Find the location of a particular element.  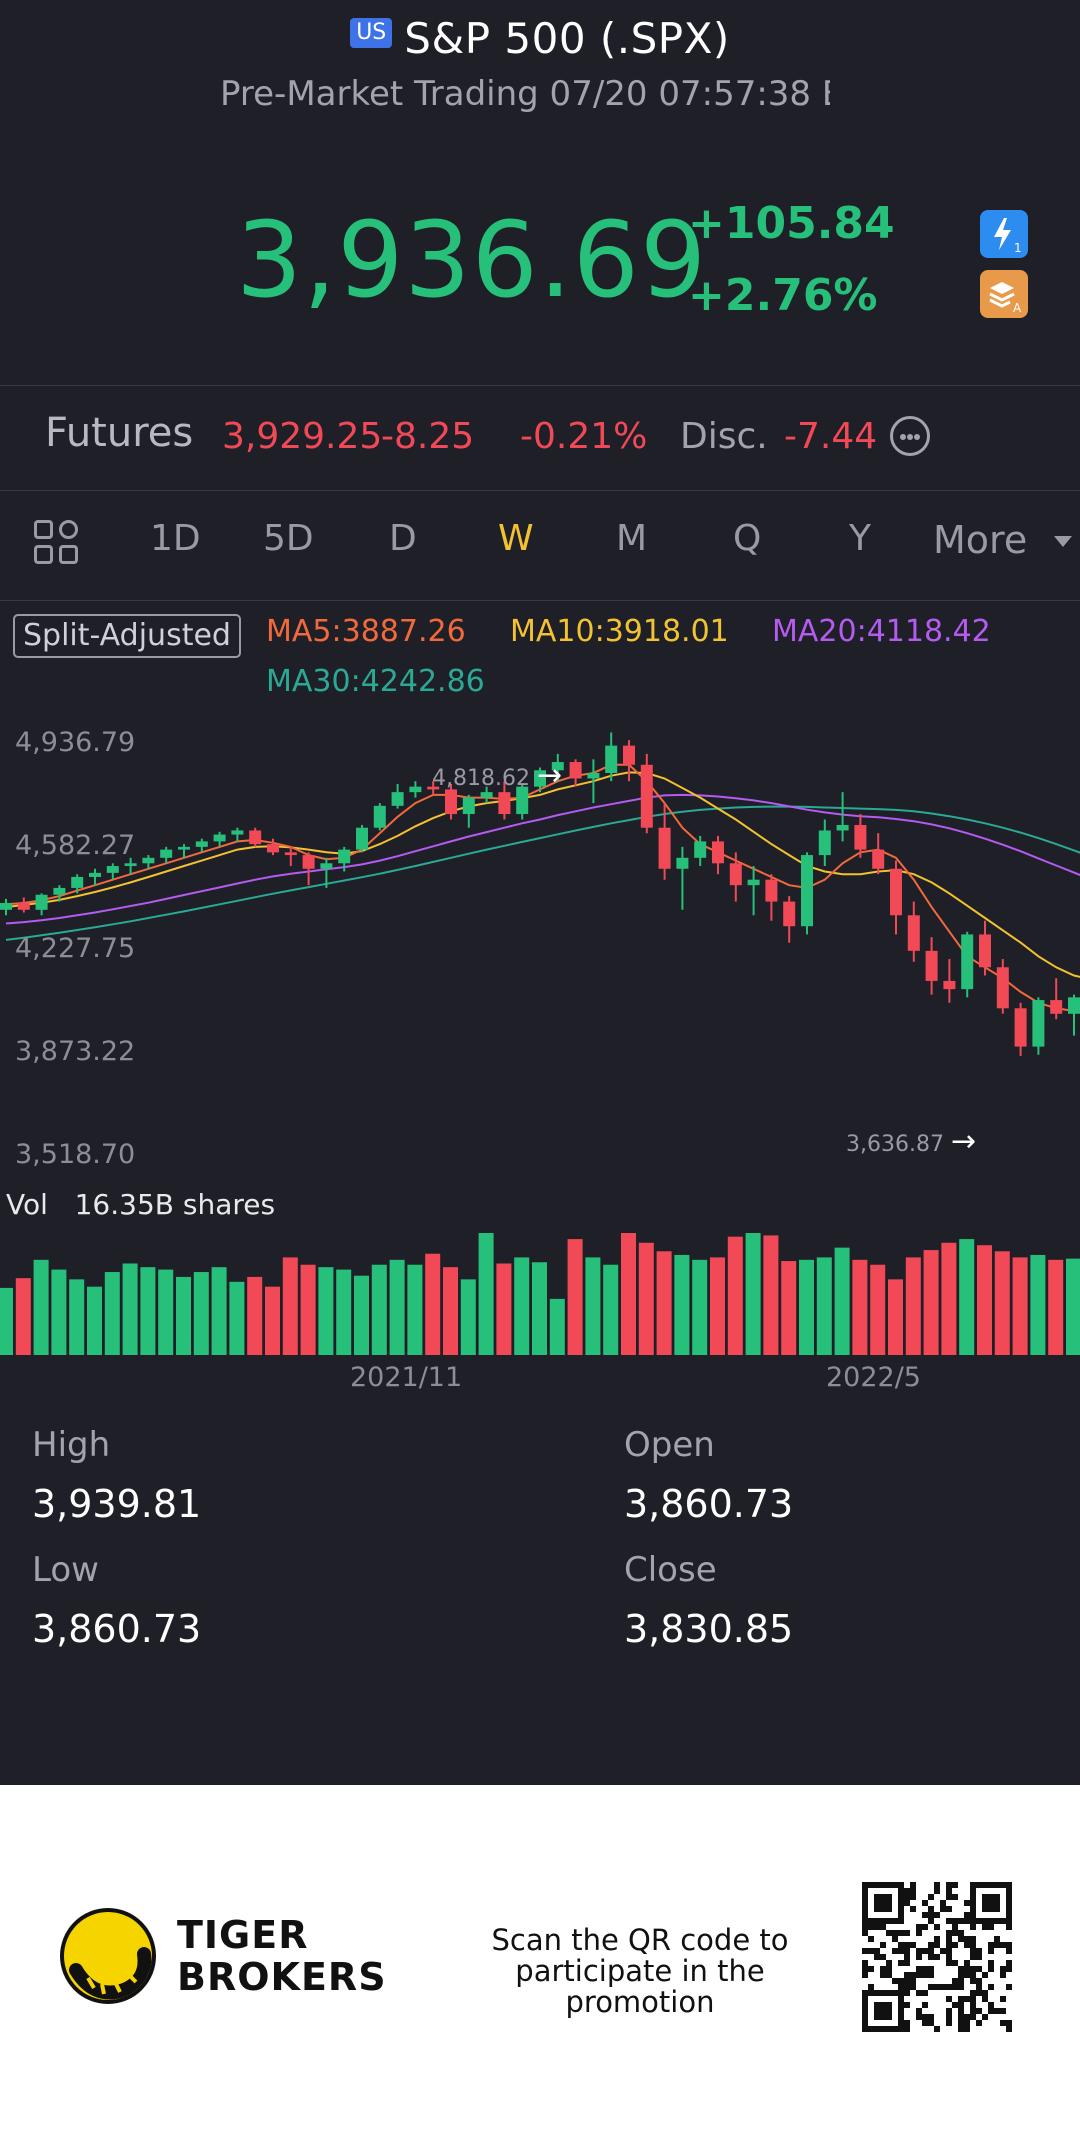

y-axis-label: 4,227.75 is located at coordinates (75, 948).